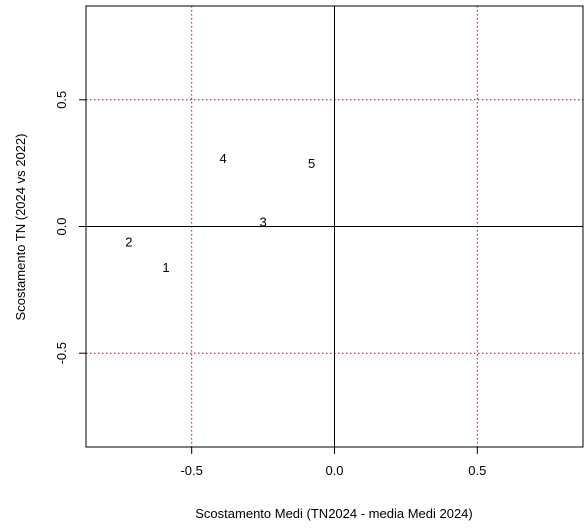 The height and width of the screenshot is (532, 585). What do you see at coordinates (334, 470) in the screenshot?
I see `x-tick-label: 0.0` at bounding box center [334, 470].